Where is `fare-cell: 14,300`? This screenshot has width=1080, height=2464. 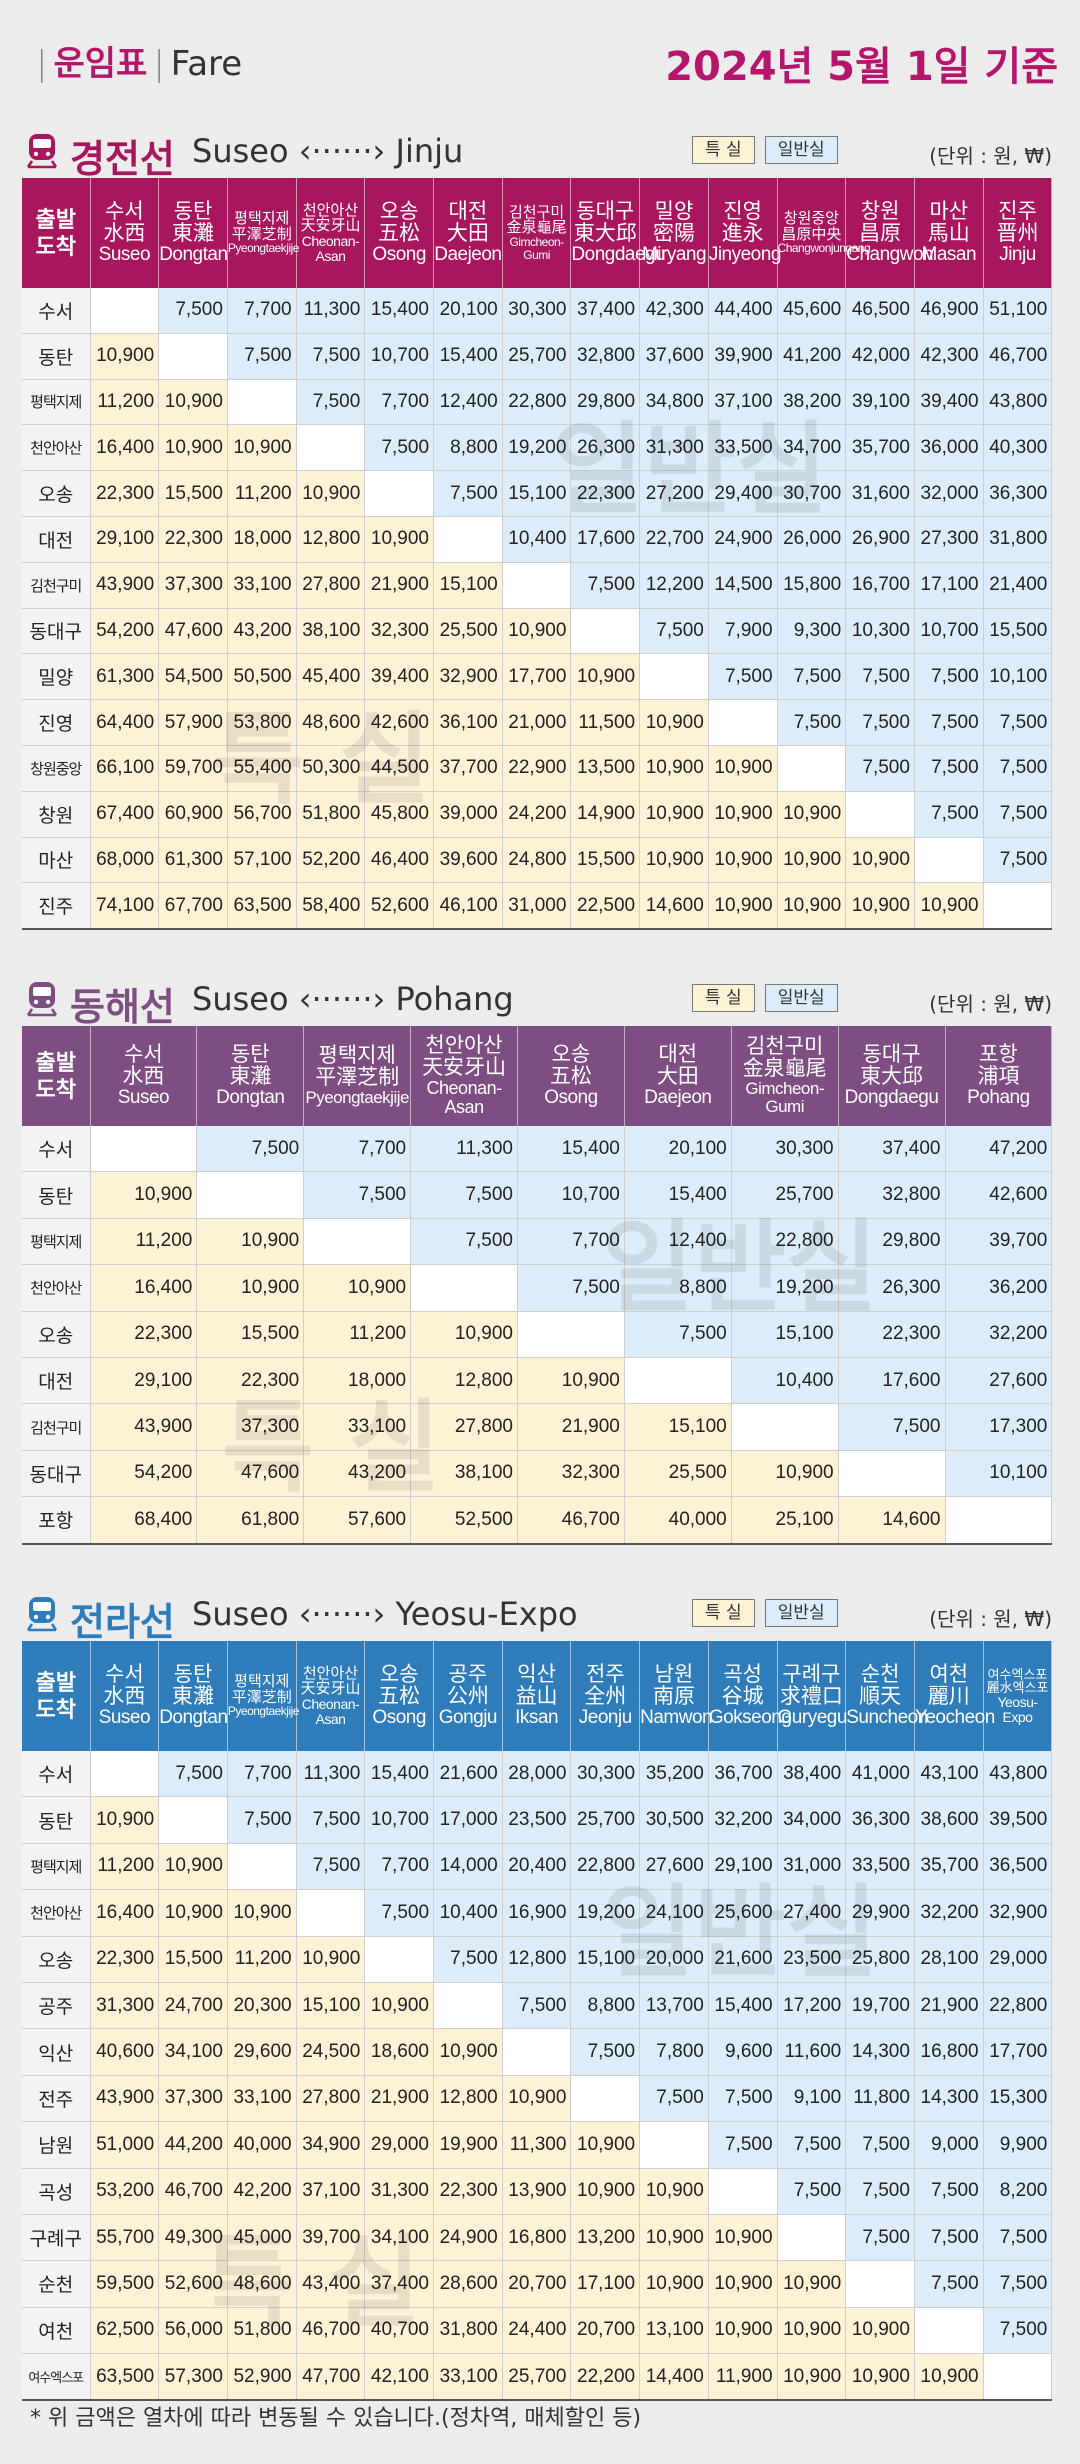 fare-cell: 14,300 is located at coordinates (949, 2099).